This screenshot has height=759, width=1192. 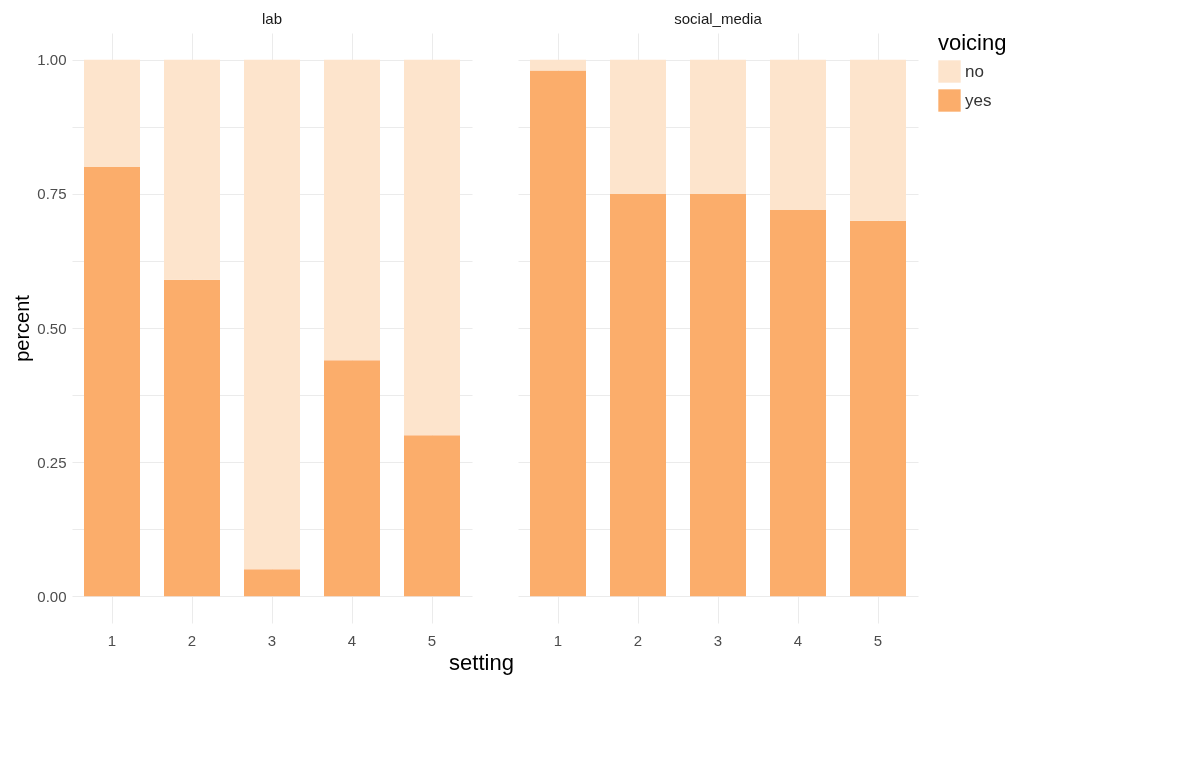 What do you see at coordinates (22, 328) in the screenshot?
I see `y-axis-title: percent` at bounding box center [22, 328].